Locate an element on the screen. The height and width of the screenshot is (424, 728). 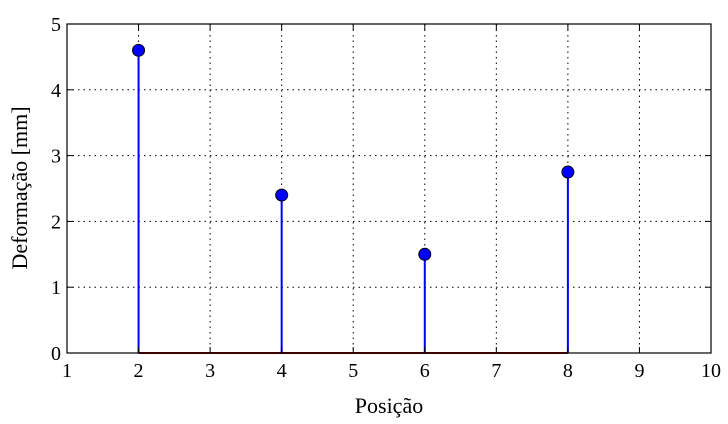
x-tick-label: 10 is located at coordinates (711, 371).